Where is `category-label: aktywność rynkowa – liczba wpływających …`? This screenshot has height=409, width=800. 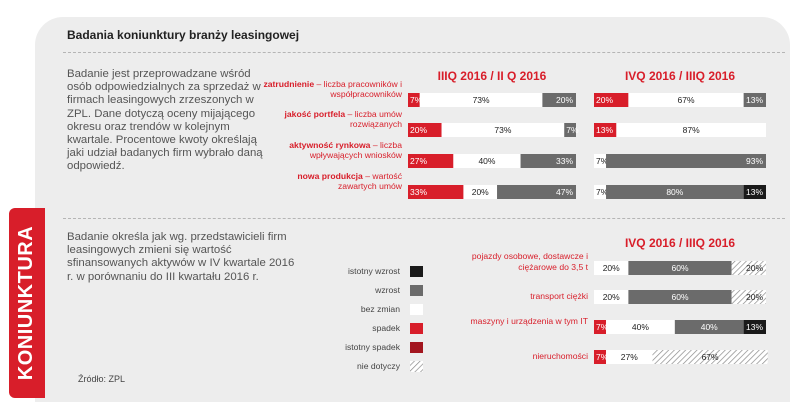 category-label: aktywność rynkowa – liczba wpływających … is located at coordinates (332, 150).